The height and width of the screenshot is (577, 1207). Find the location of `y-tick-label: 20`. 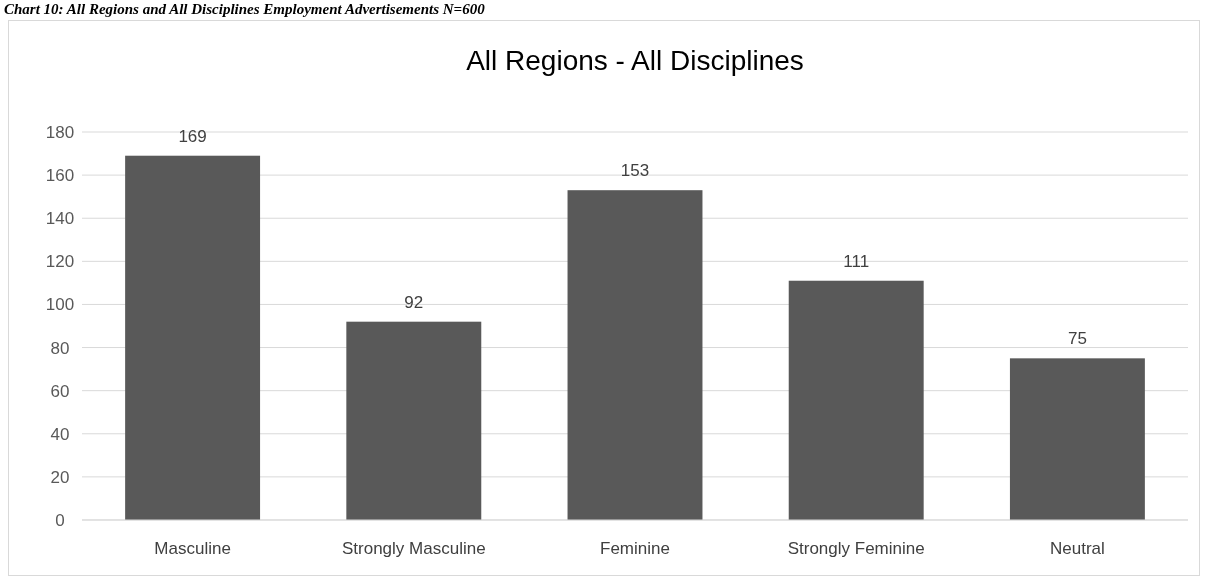

y-tick-label: 20 is located at coordinates (60, 477).